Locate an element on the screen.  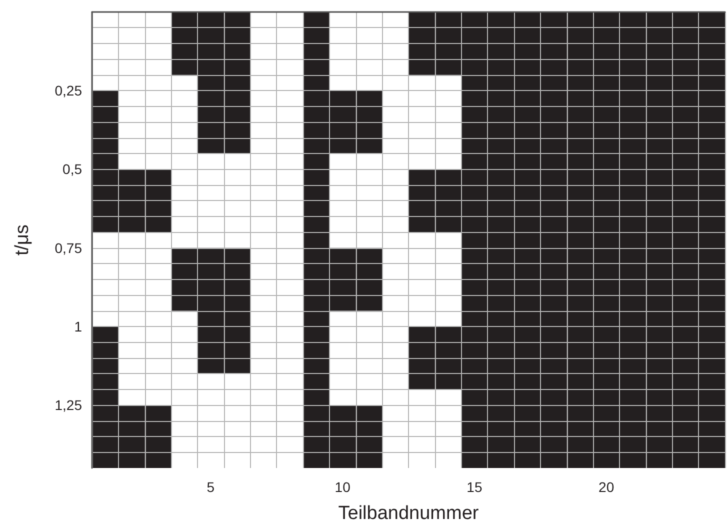
y-axis-title: t/μs is located at coordinates (22, 240).